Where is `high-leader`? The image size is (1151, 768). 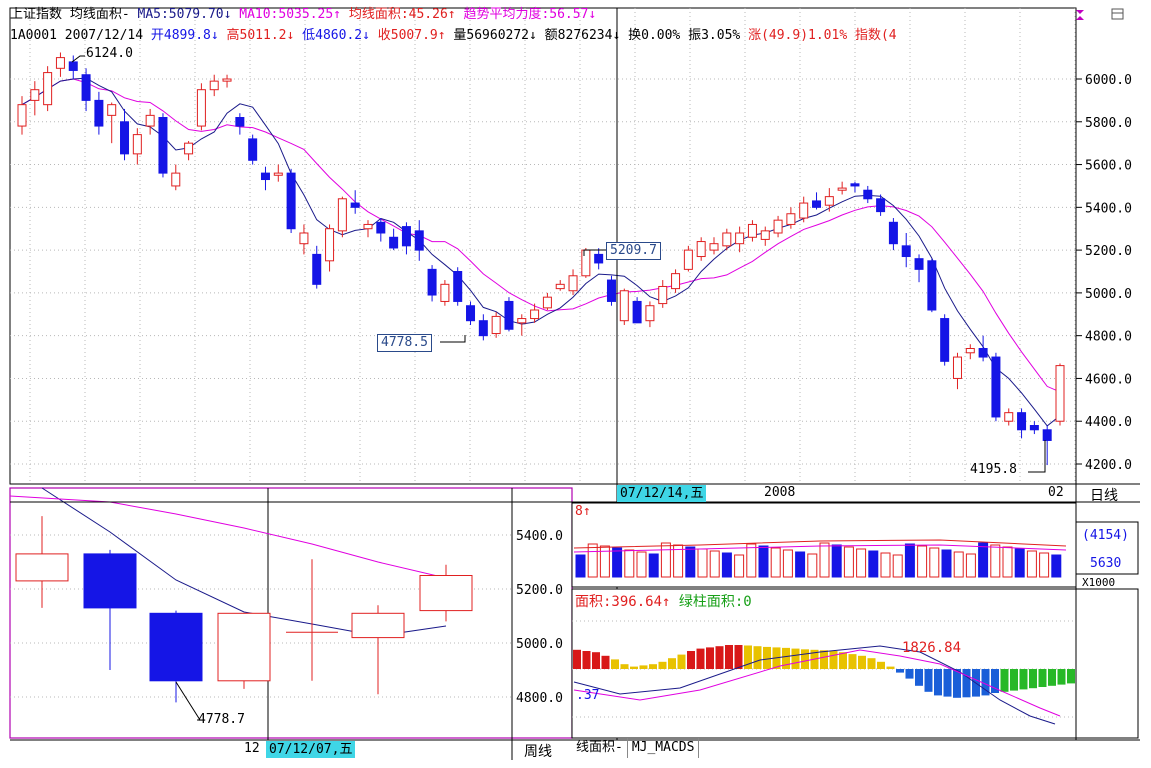
high-leader is located at coordinates (78, 59).